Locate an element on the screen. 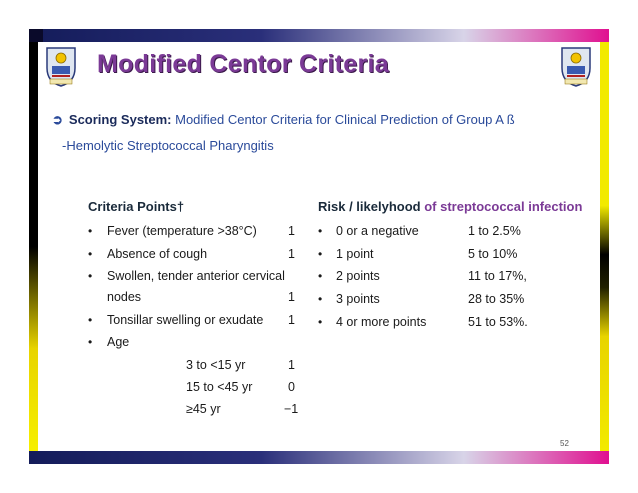  right-border-strip is located at coordinates (604, 246).